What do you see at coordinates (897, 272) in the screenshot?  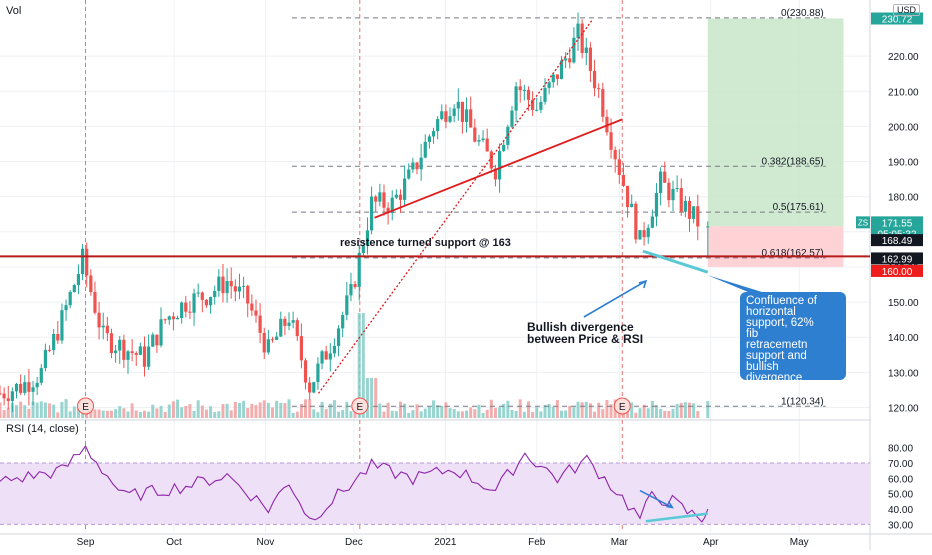 I see `price-tag-label: 160.00` at bounding box center [897, 272].